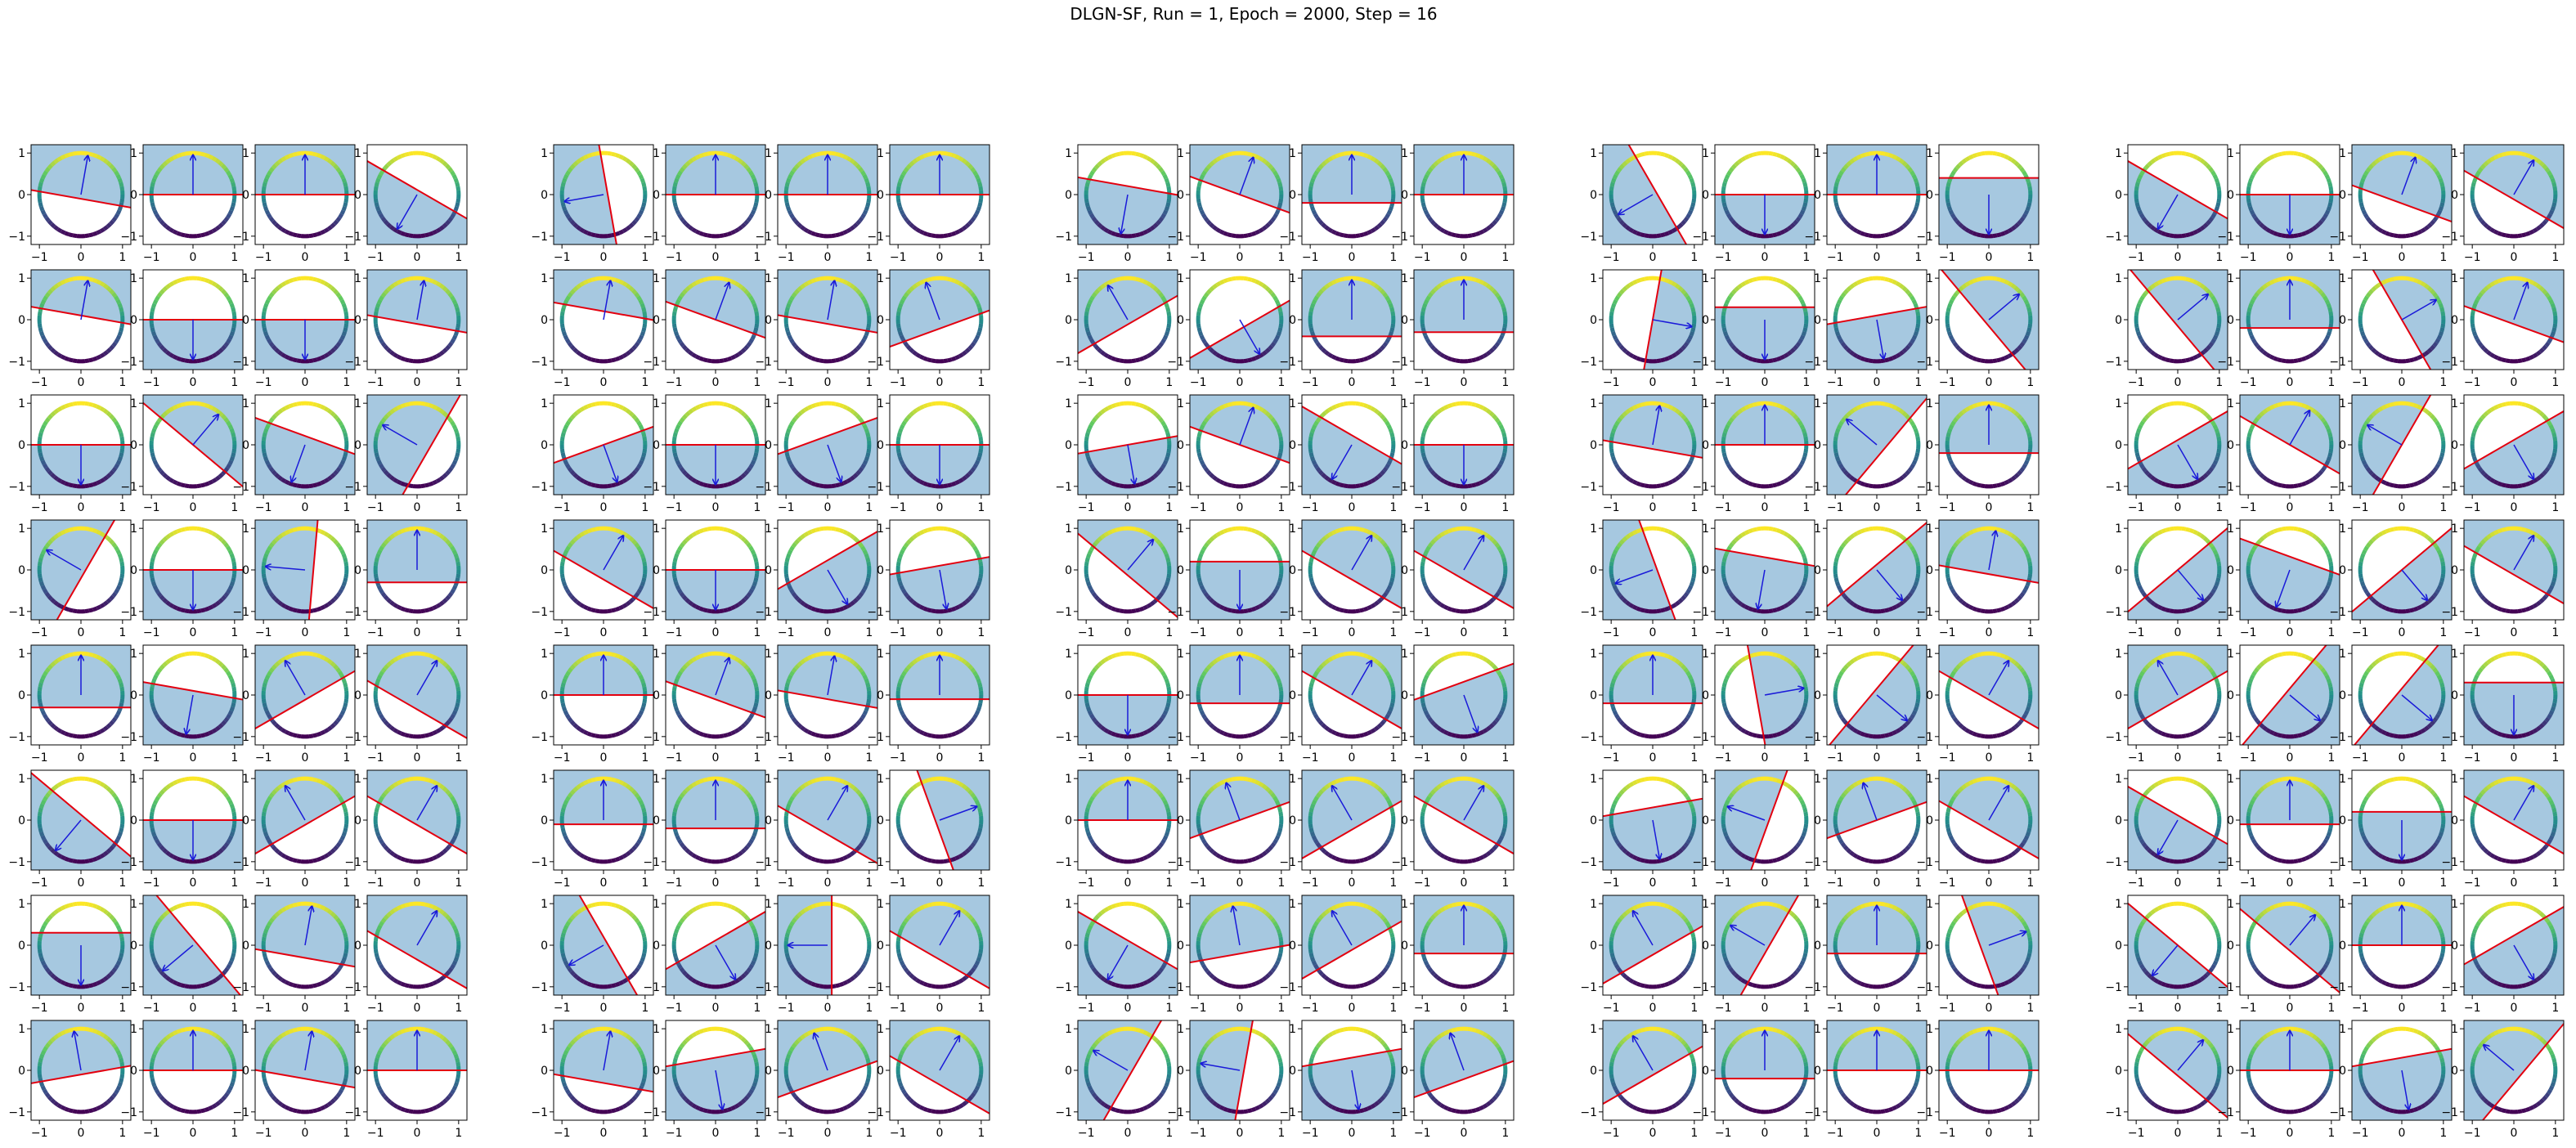 Image resolution: width=2576 pixels, height=1148 pixels. What do you see at coordinates (1877, 382) in the screenshot?
I see `x-tick-label: 0` at bounding box center [1877, 382].